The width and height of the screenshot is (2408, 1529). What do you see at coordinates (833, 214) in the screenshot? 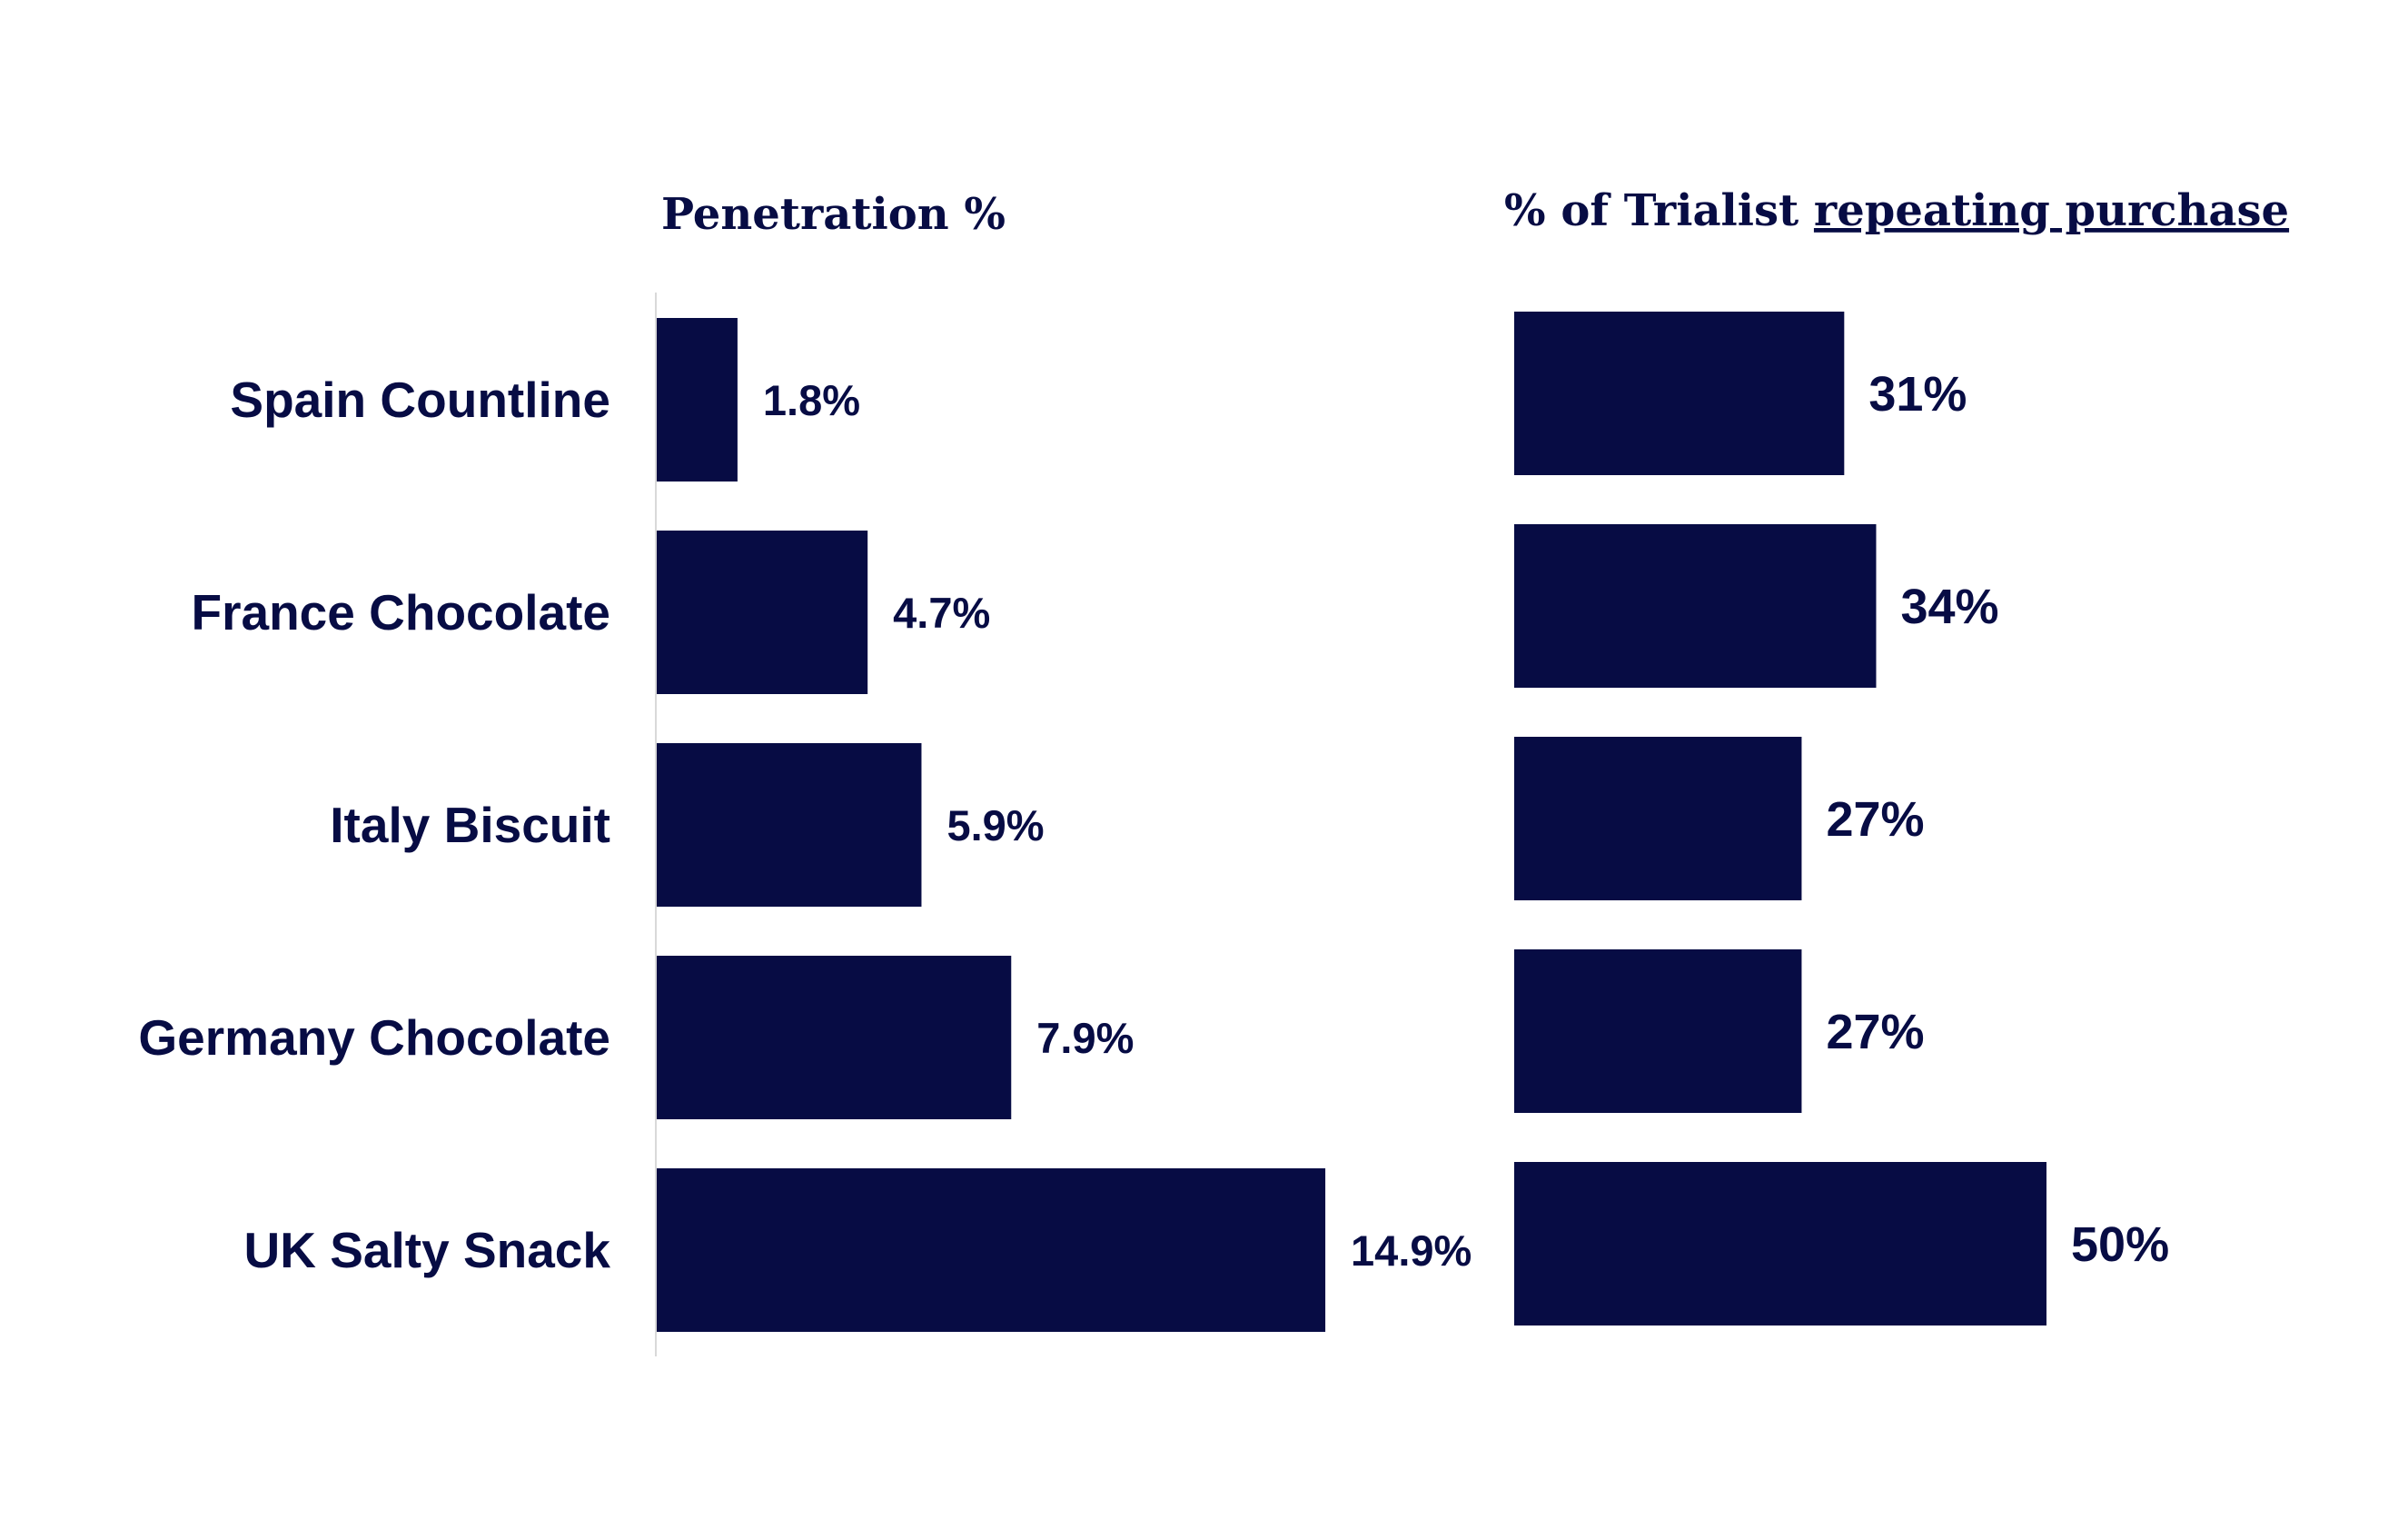
I see `penetration-title: Penetration %` at bounding box center [833, 214].